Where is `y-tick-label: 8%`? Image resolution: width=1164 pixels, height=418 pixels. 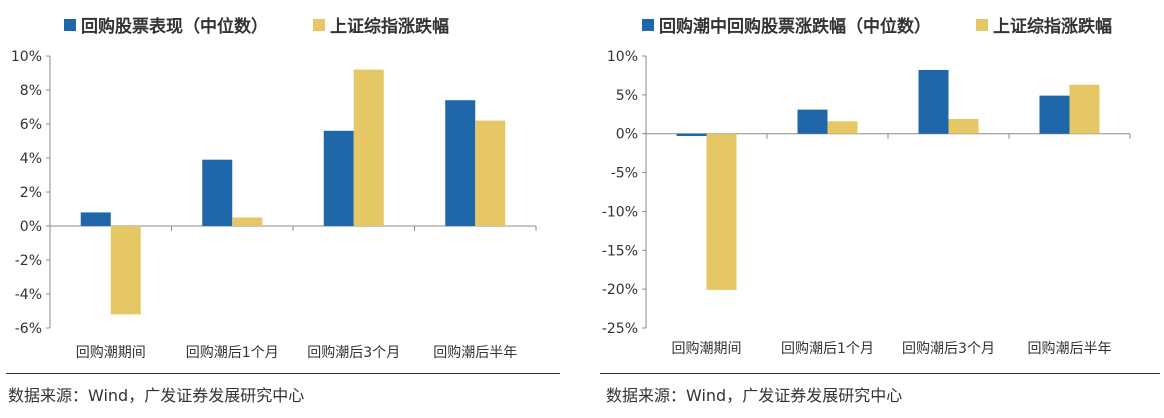 y-tick-label: 8% is located at coordinates (31, 91).